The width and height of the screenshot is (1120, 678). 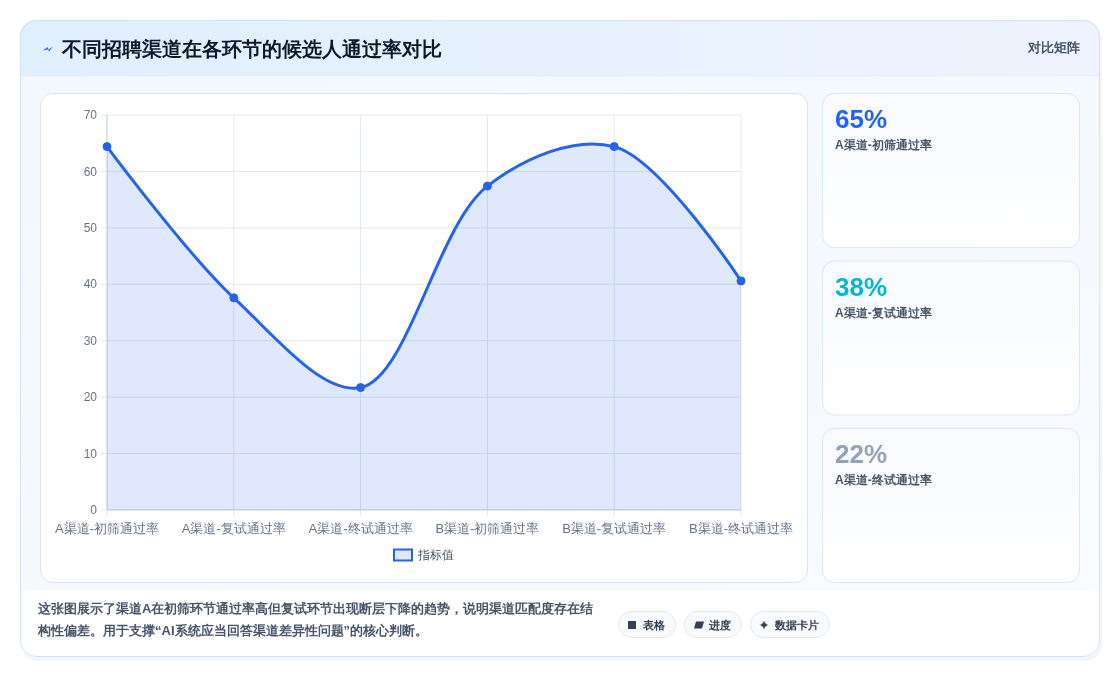 What do you see at coordinates (883, 145) in the screenshot?
I see `text: A渠道-初筛通过率` at bounding box center [883, 145].